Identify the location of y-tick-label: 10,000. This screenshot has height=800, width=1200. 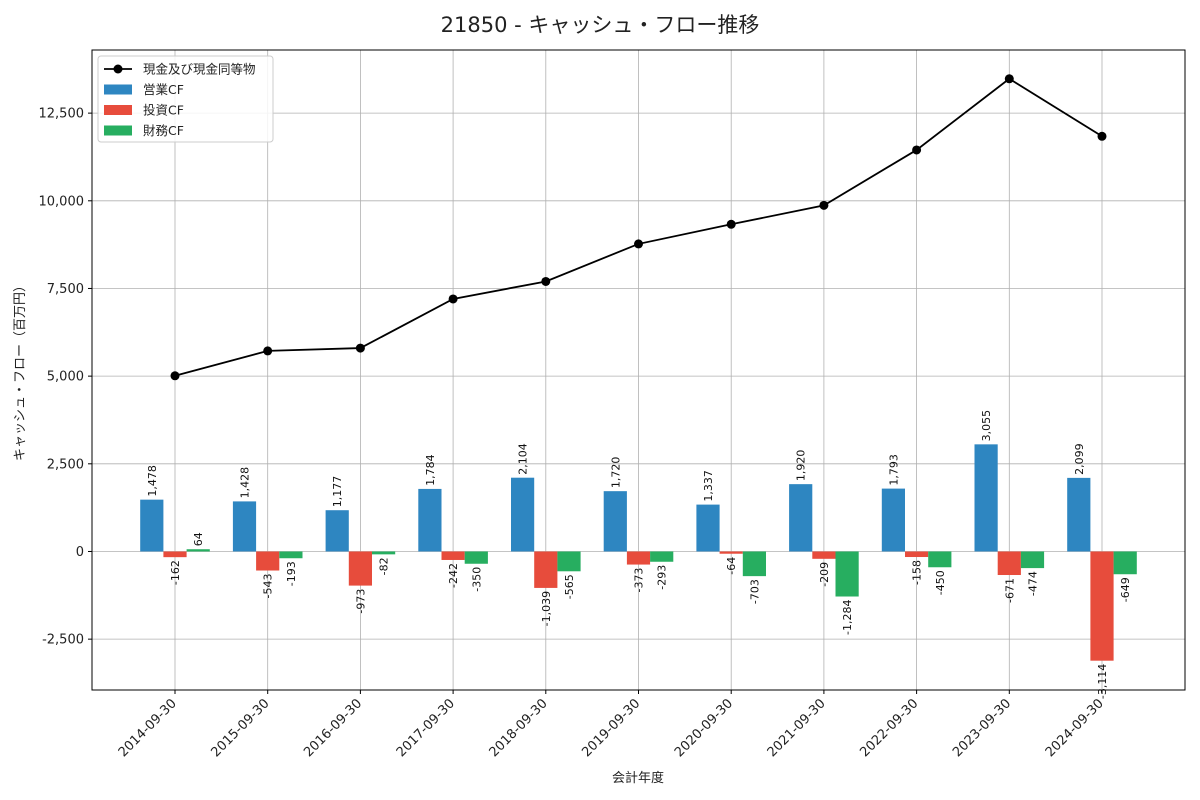
(62, 201).